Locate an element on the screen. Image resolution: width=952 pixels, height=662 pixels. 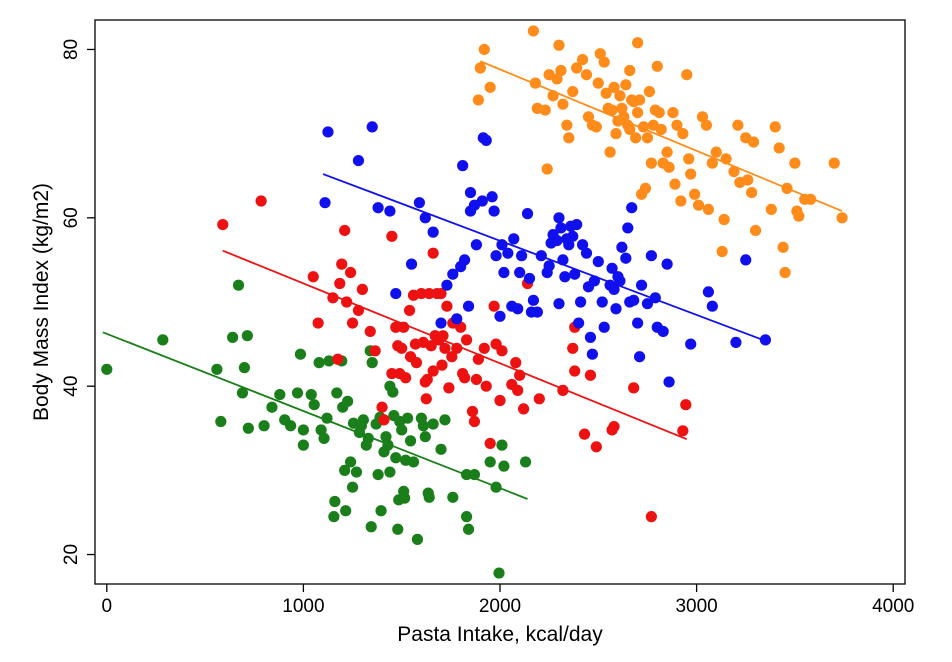
x-tick-label: 4000 is located at coordinates (893, 606).